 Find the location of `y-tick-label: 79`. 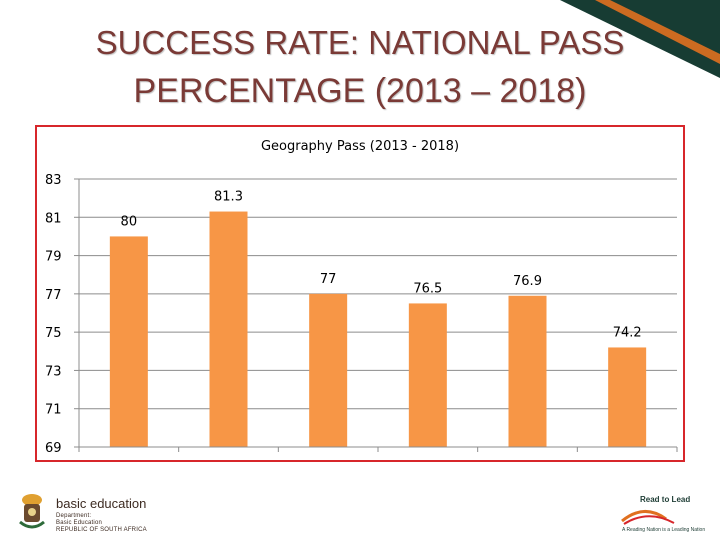

y-tick-label: 79 is located at coordinates (53, 257).